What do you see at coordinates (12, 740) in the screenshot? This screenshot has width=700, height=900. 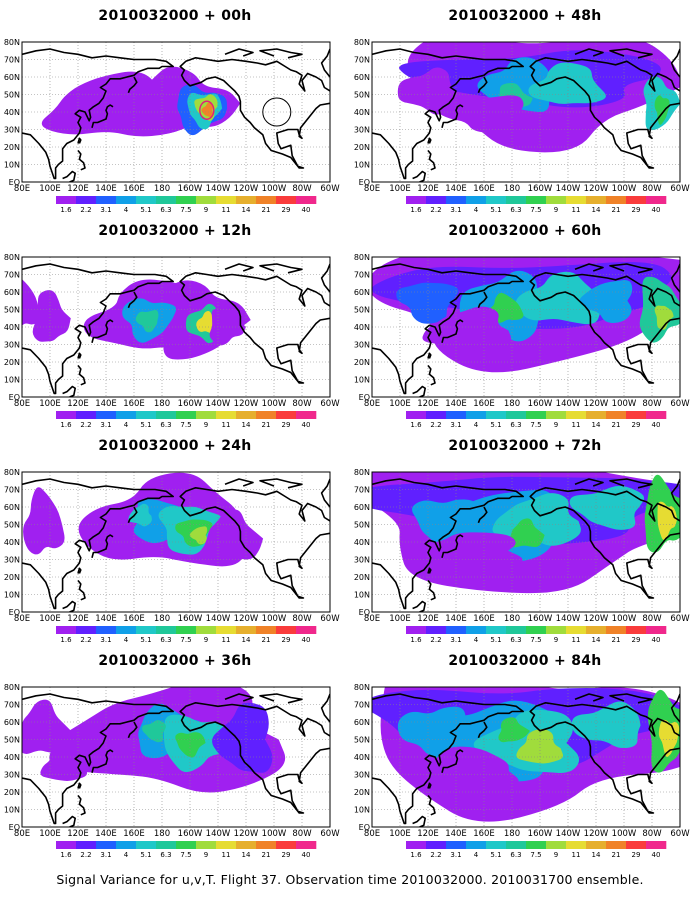 I see `latitude-label: 50N` at bounding box center [12, 740].